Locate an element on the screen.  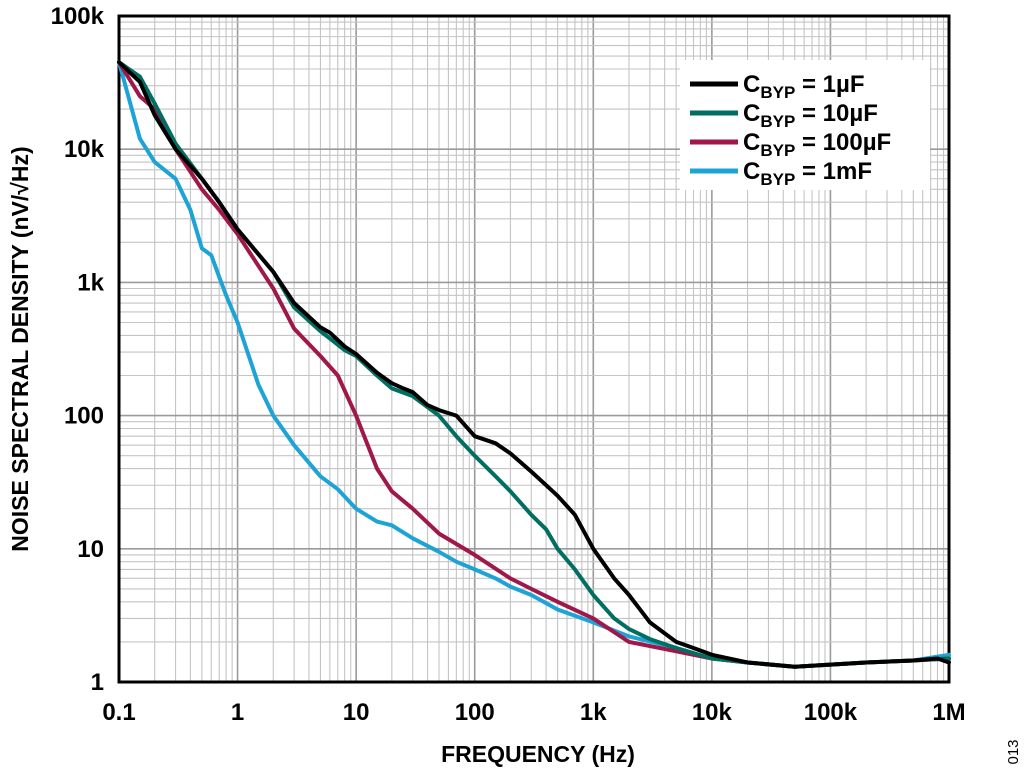
x-tick-label: 10 is located at coordinates (356, 712).